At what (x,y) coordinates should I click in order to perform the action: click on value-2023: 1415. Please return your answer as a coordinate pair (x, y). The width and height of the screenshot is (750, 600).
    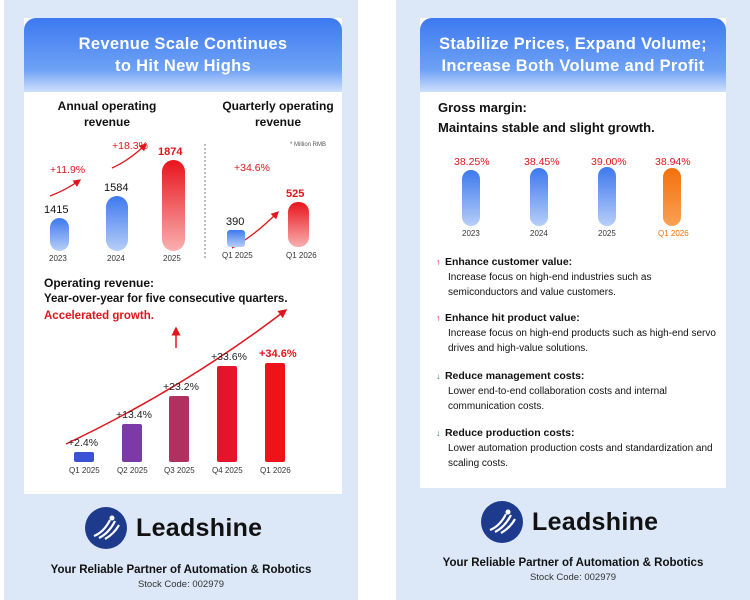
    Looking at the image, I should click on (56, 210).